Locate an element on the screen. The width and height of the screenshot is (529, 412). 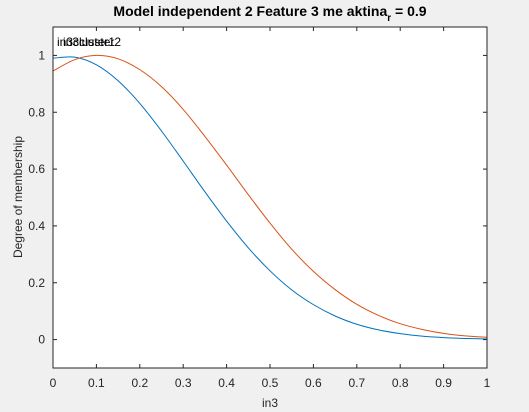
x-tick-label: 0.1 is located at coordinates (96, 383).